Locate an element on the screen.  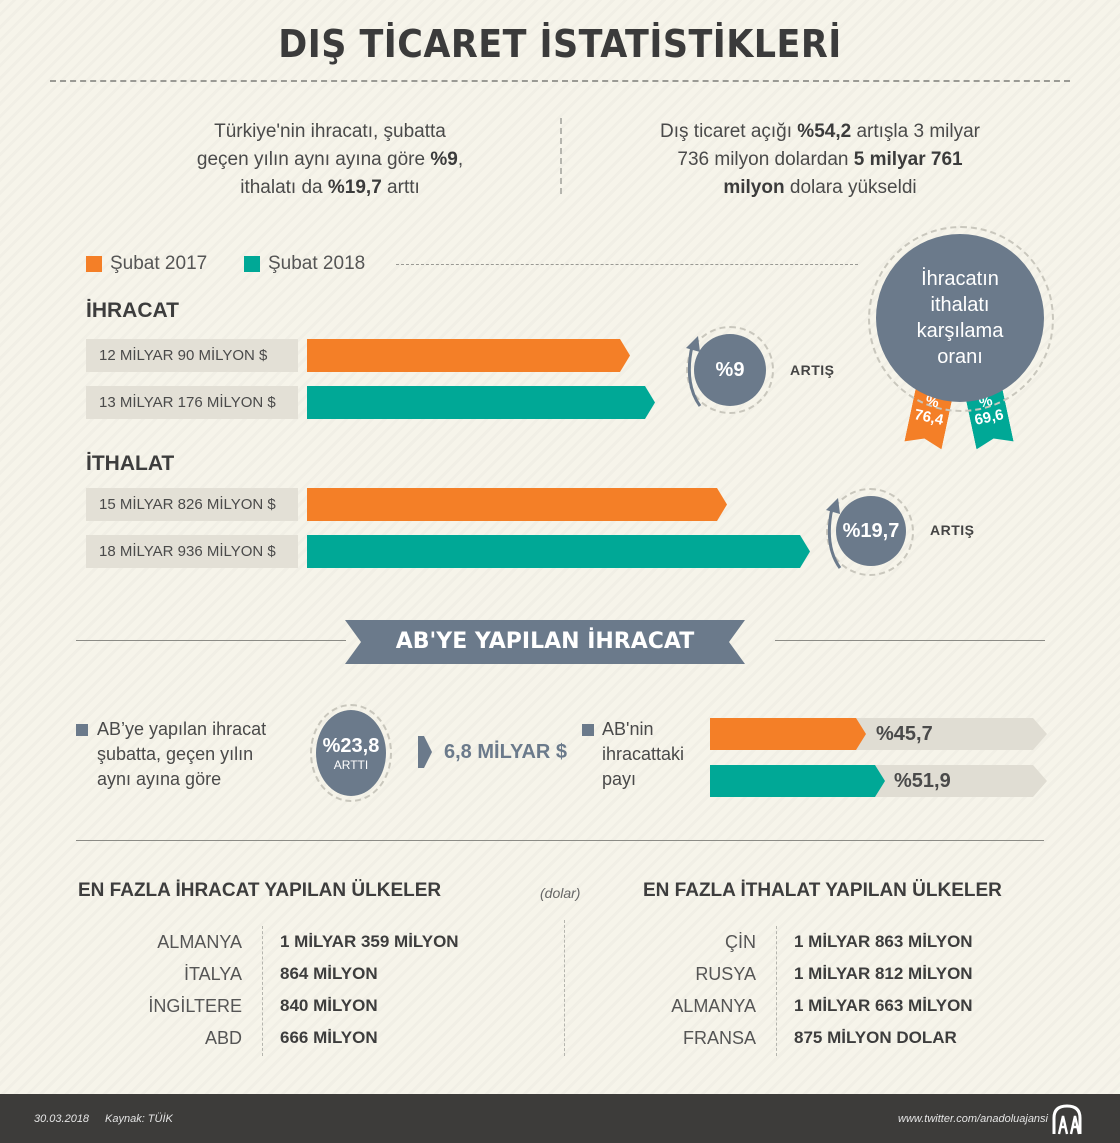
exports-title: İHRACAT is located at coordinates (132, 310).